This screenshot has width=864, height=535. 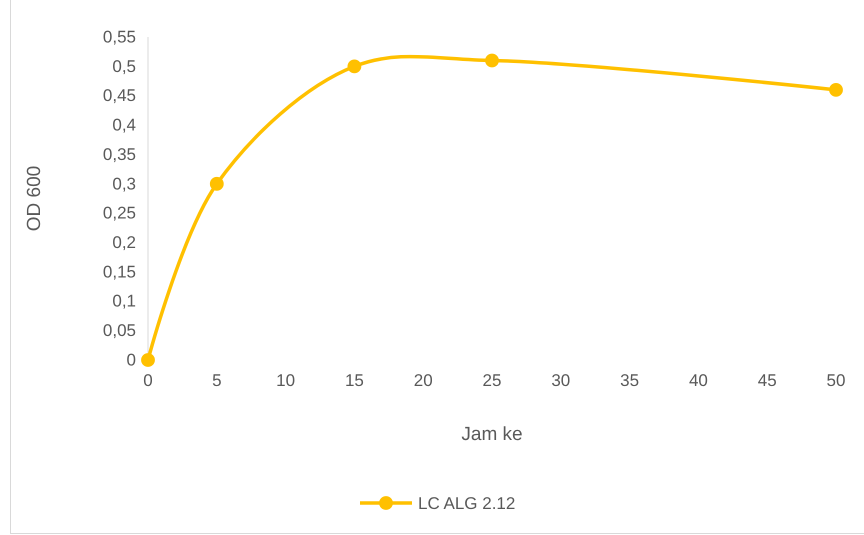 I want to click on legend-label: LC ALG 2.12, so click(x=467, y=503).